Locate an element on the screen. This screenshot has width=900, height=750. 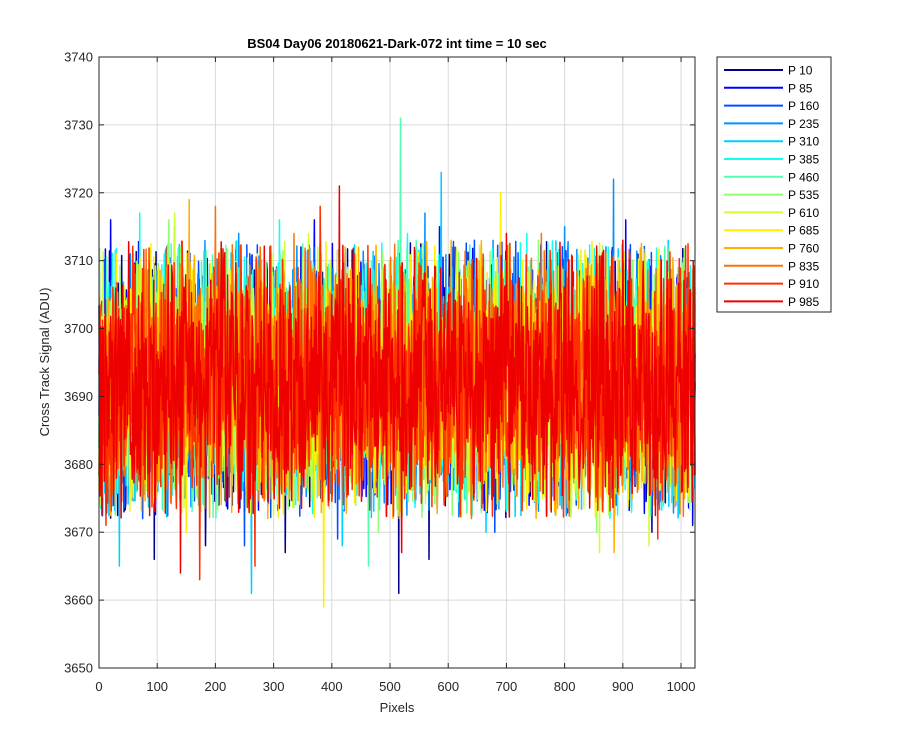
legend-label: P 610 is located at coordinates (803, 213).